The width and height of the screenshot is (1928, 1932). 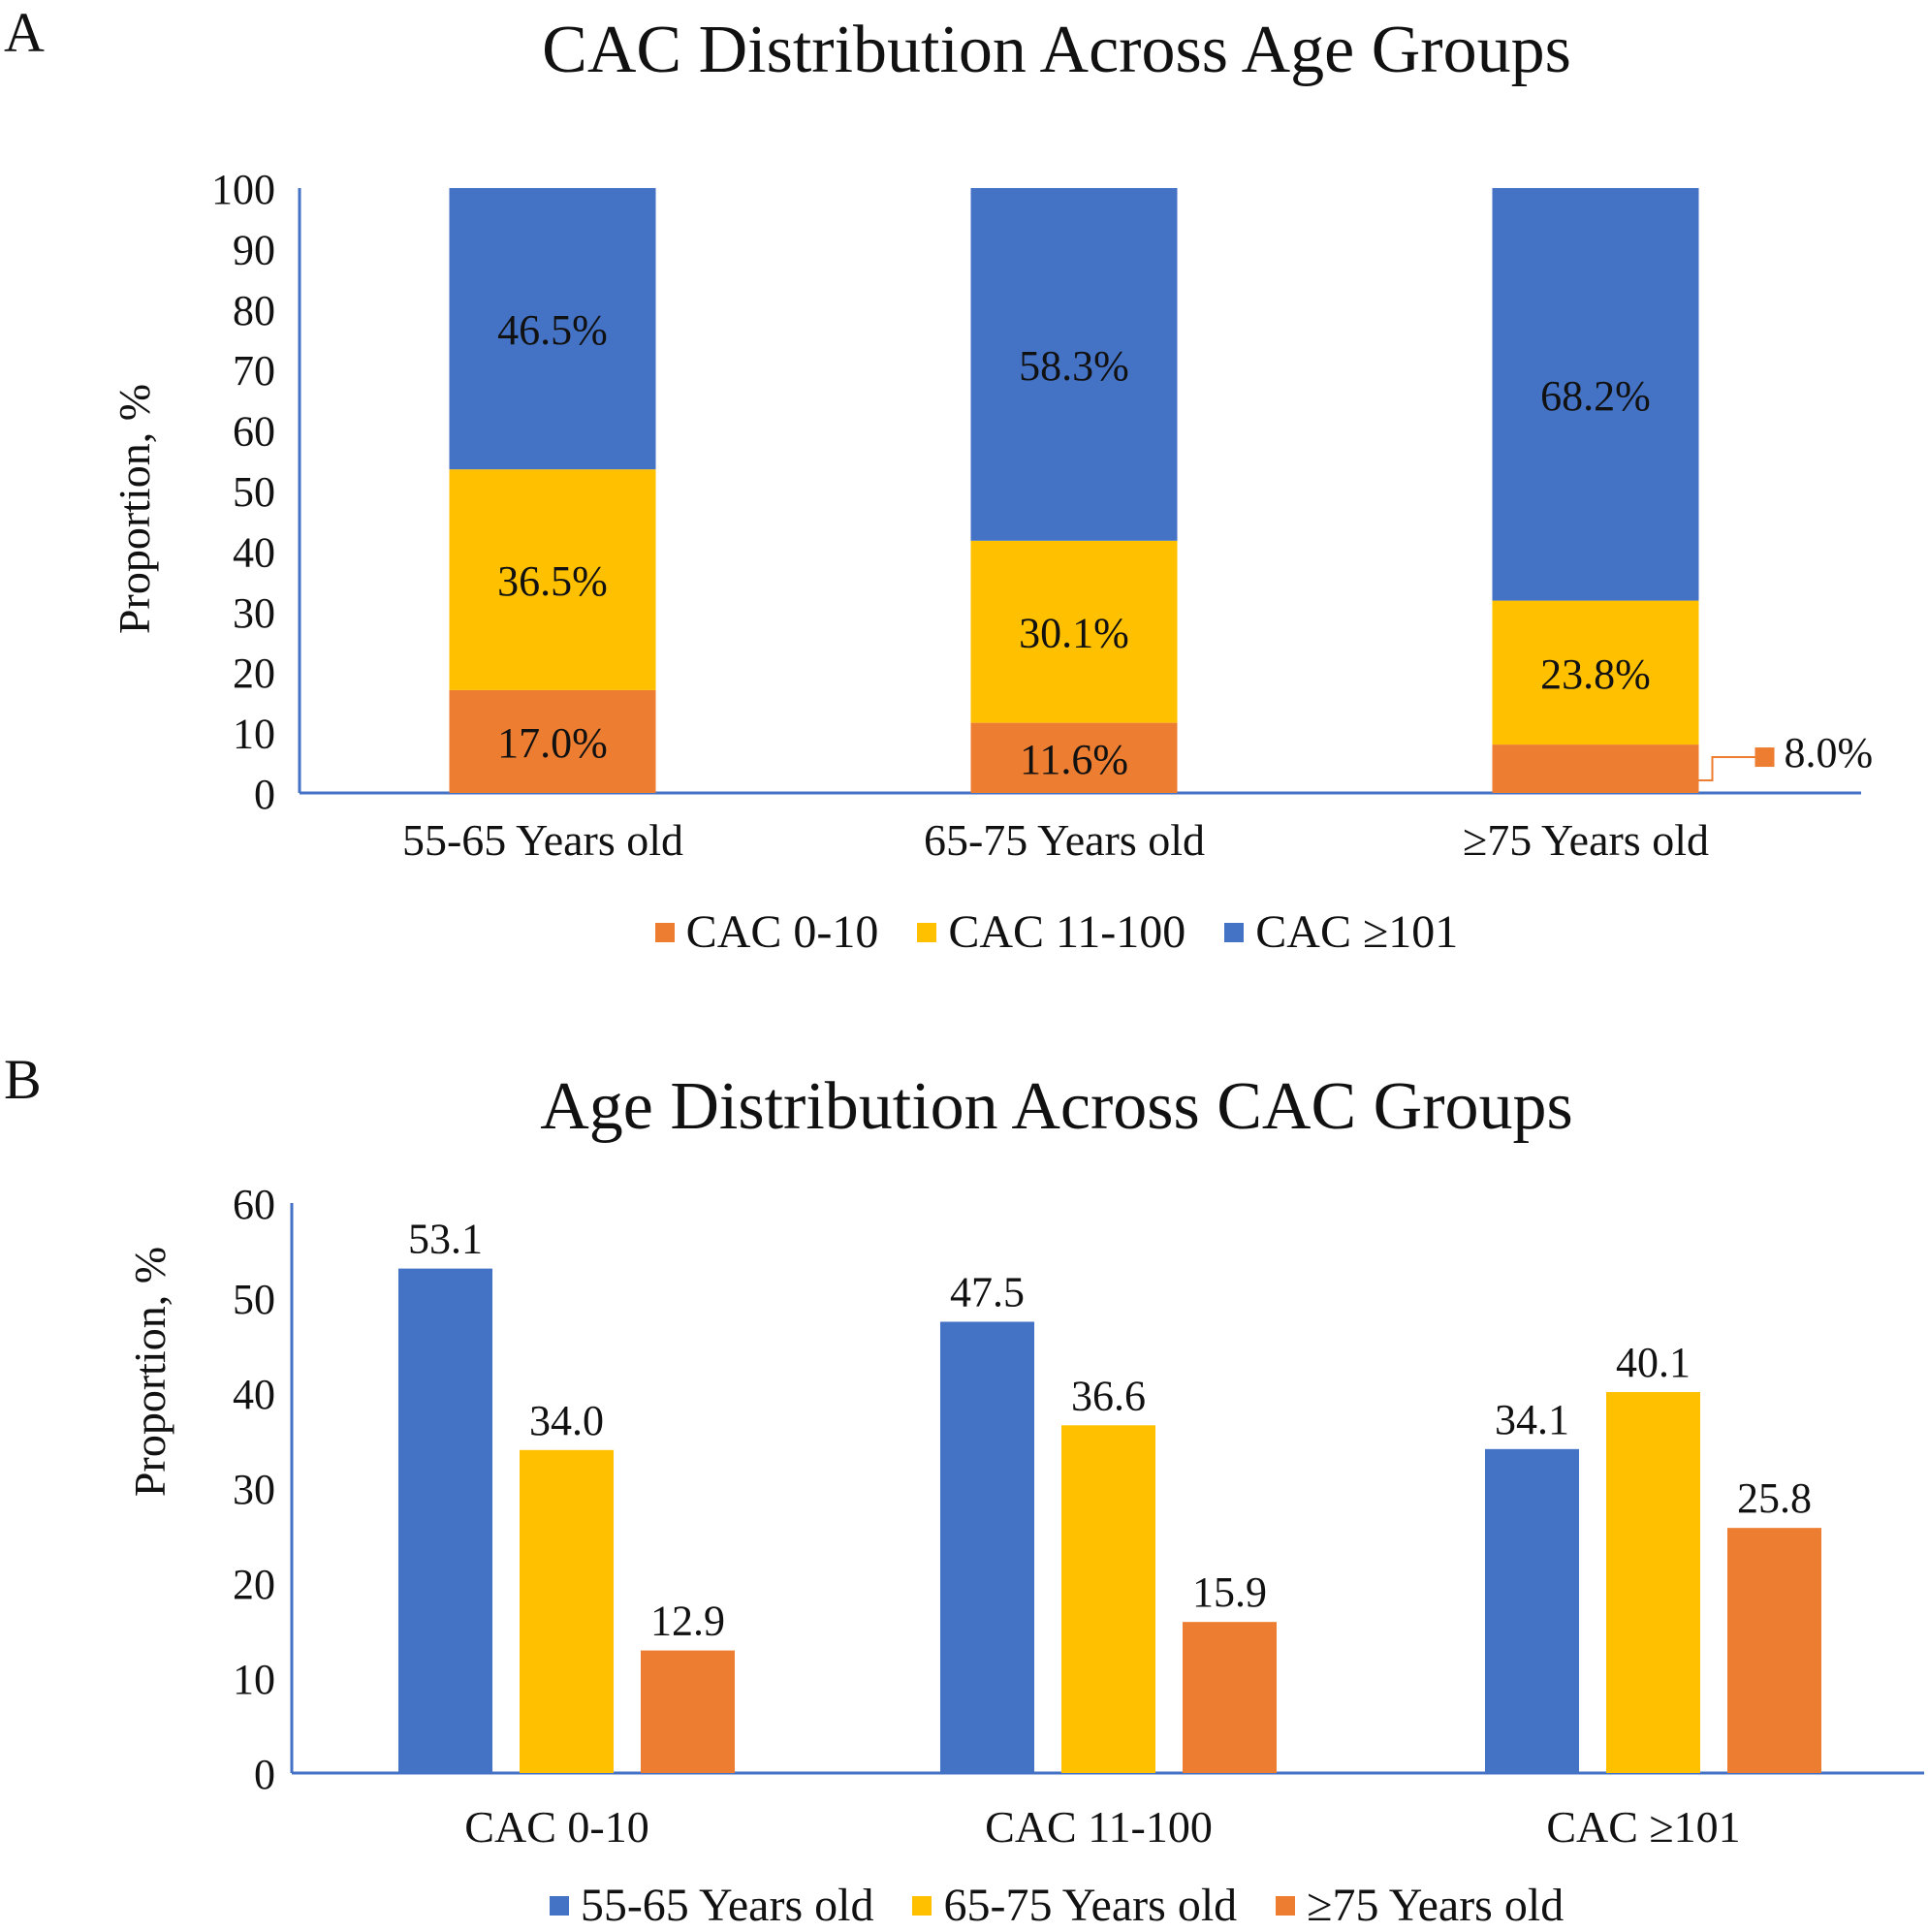 I want to click on callout-leader, so click(x=1727, y=769).